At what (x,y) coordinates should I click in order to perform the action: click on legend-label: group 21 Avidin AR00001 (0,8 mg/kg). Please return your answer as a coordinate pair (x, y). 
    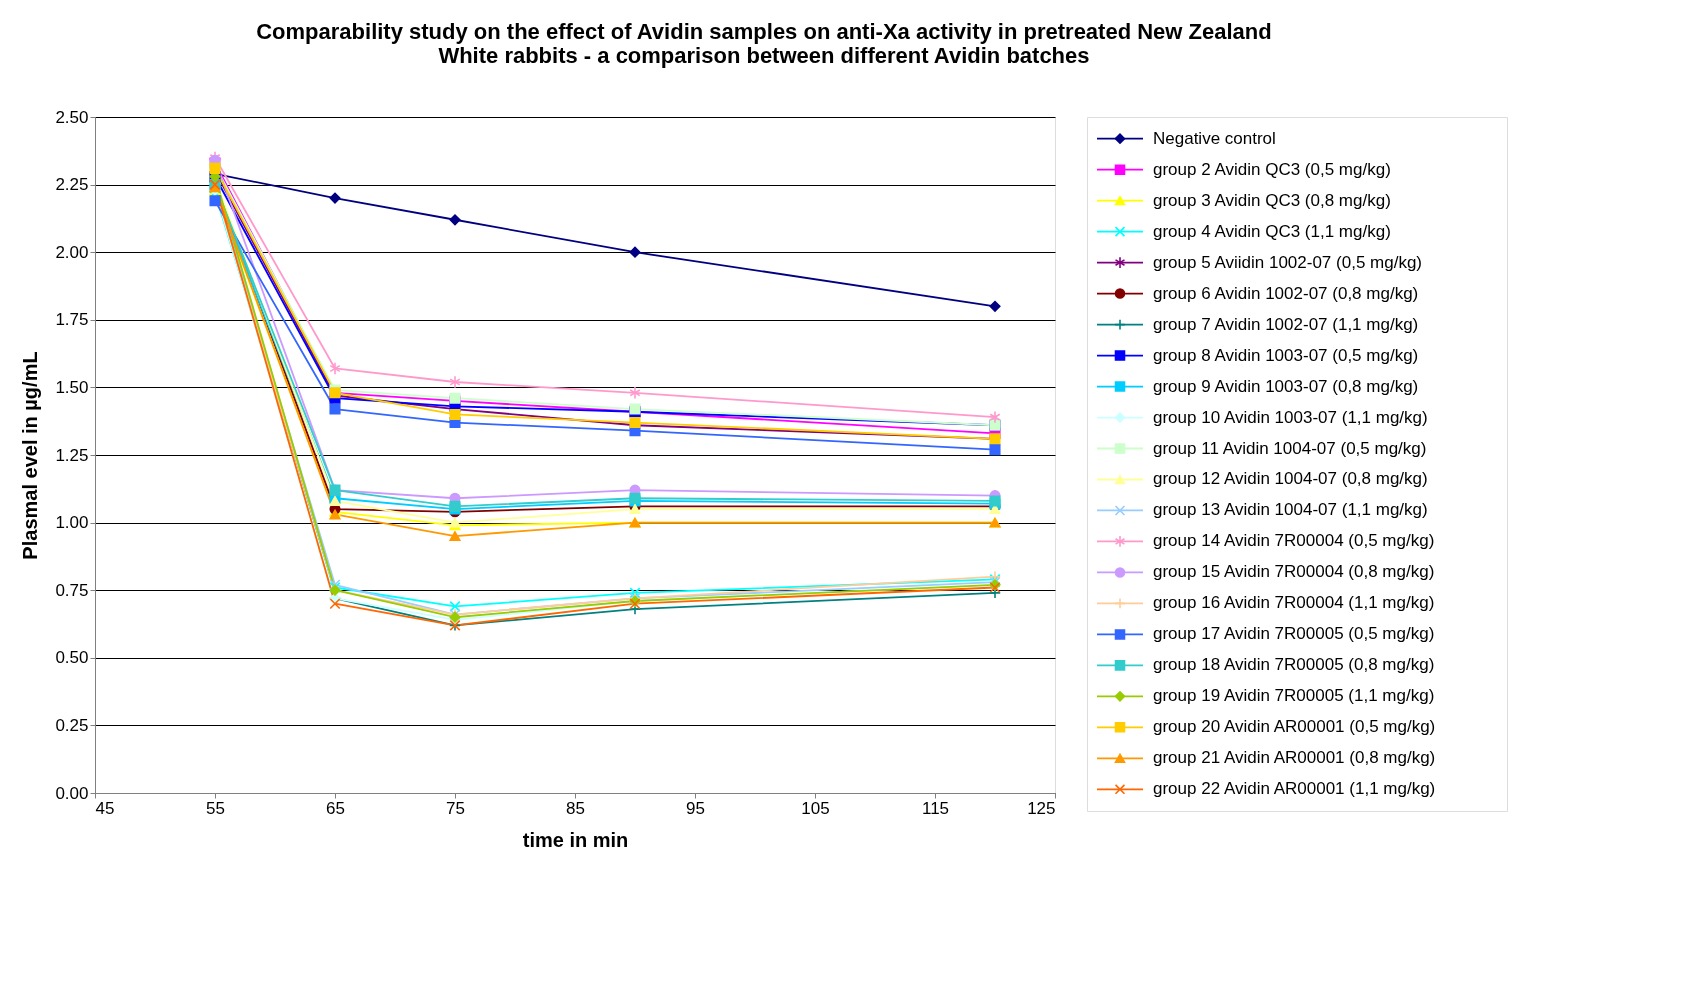
    Looking at the image, I should click on (1294, 758).